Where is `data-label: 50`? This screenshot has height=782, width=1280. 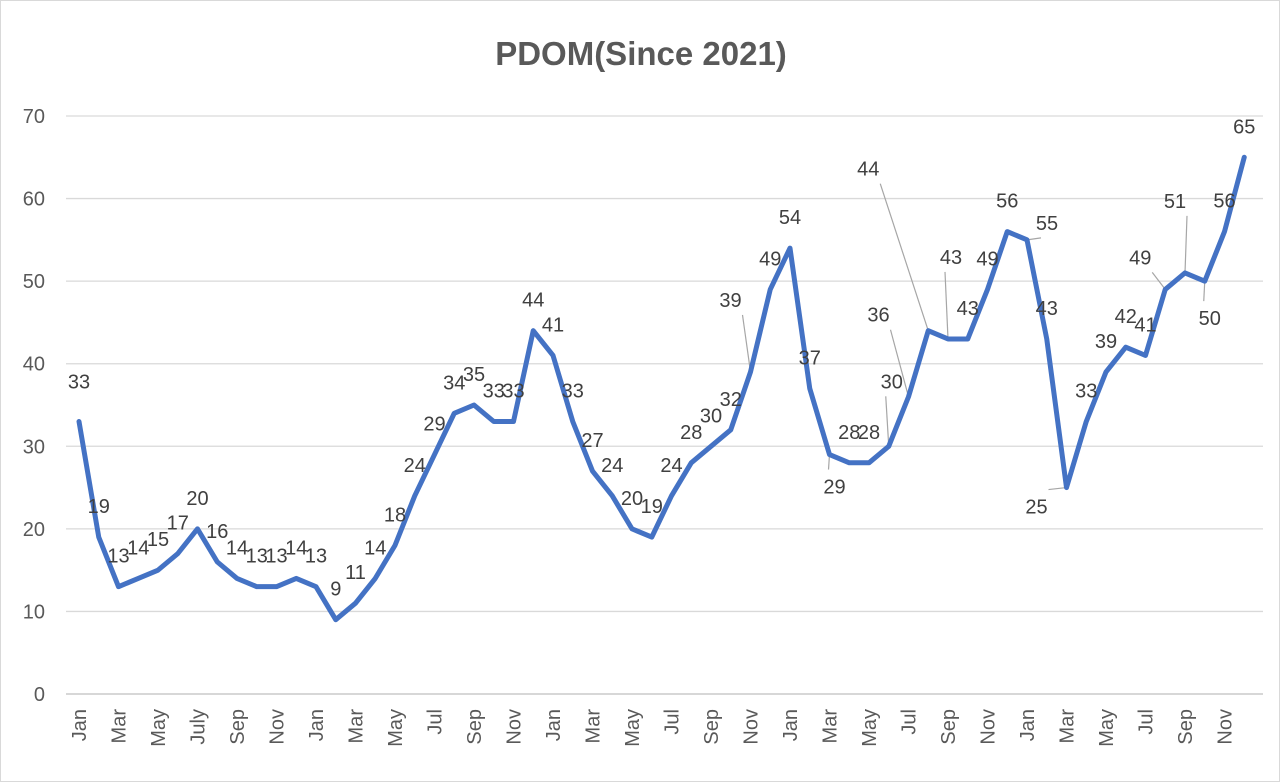 data-label: 50 is located at coordinates (1210, 319).